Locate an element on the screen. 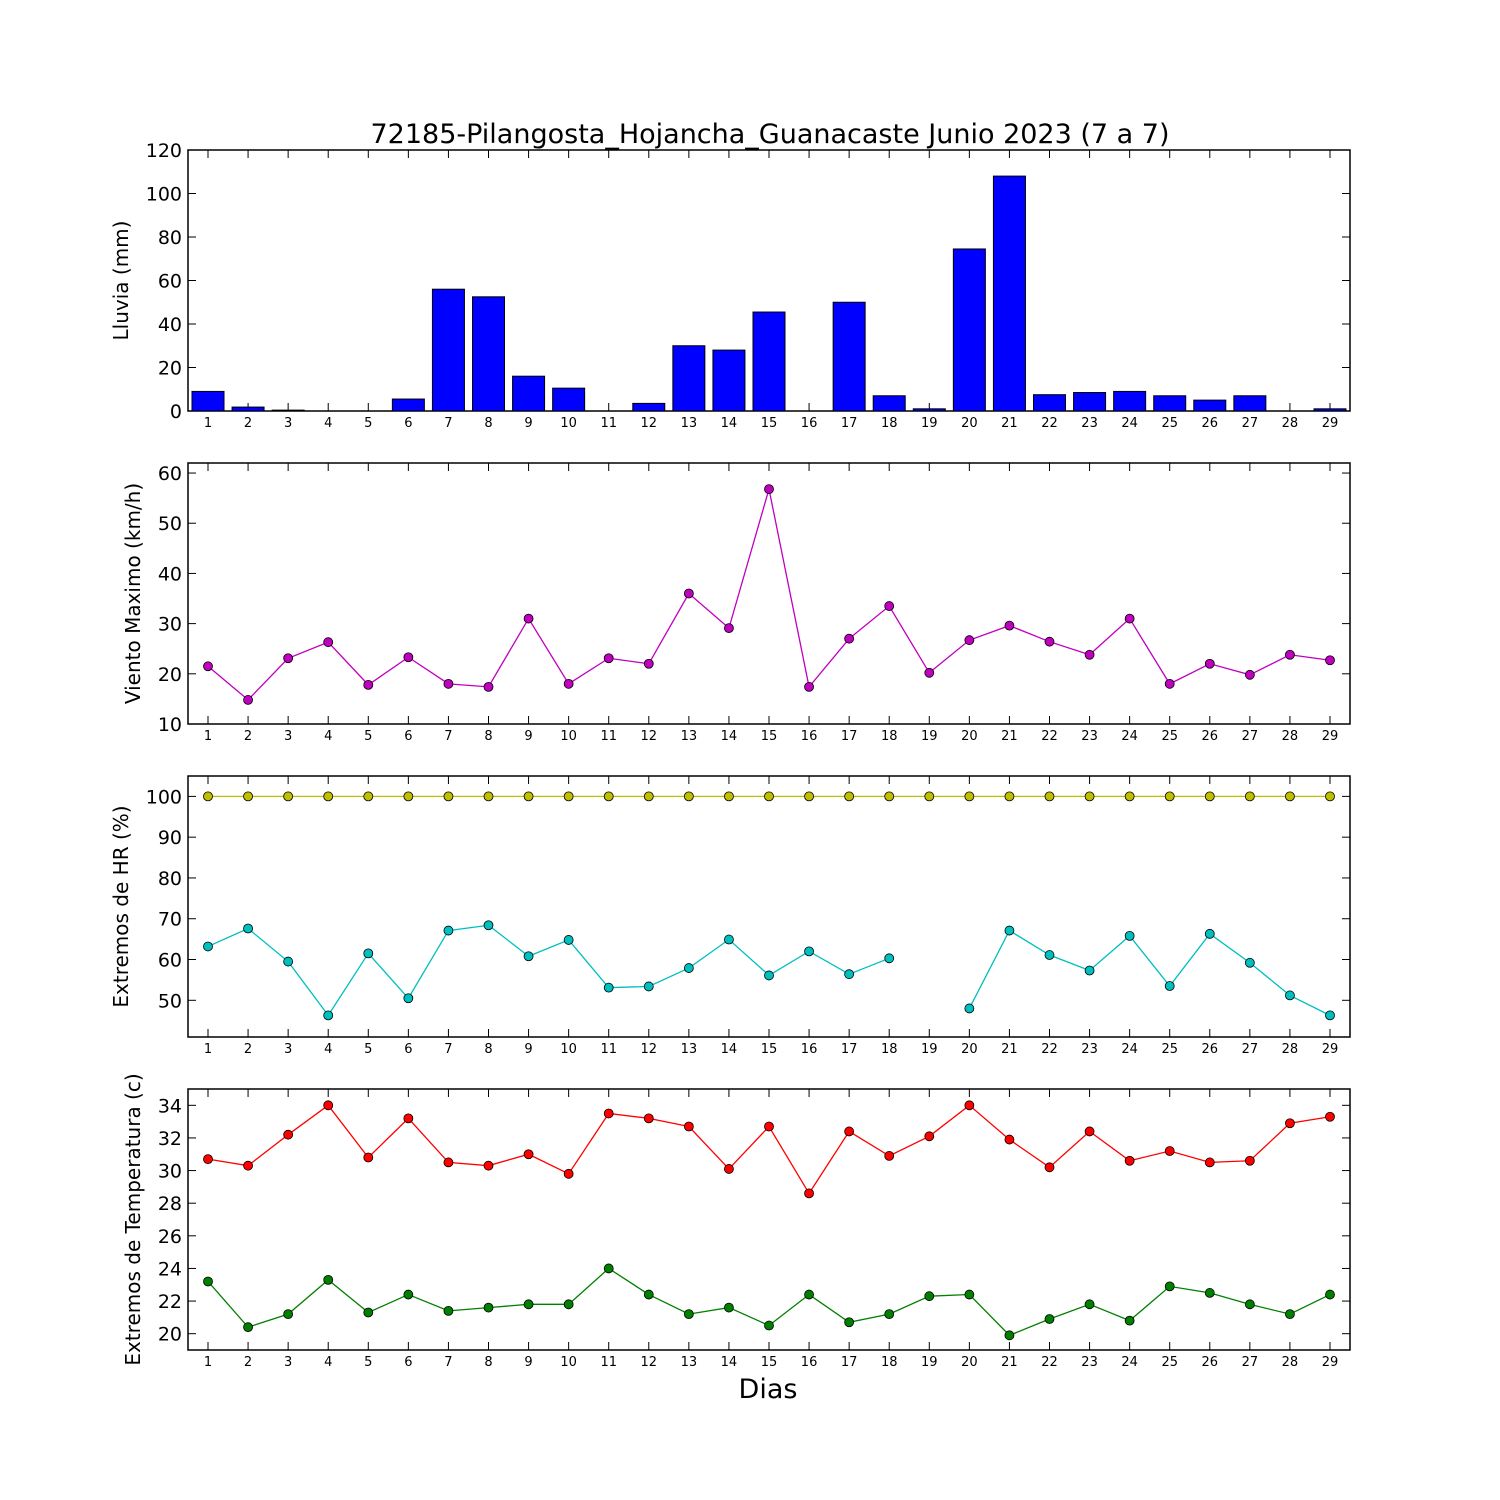 This screenshot has width=1500, height=1500. y-tick-label: 28 is located at coordinates (170, 1204).